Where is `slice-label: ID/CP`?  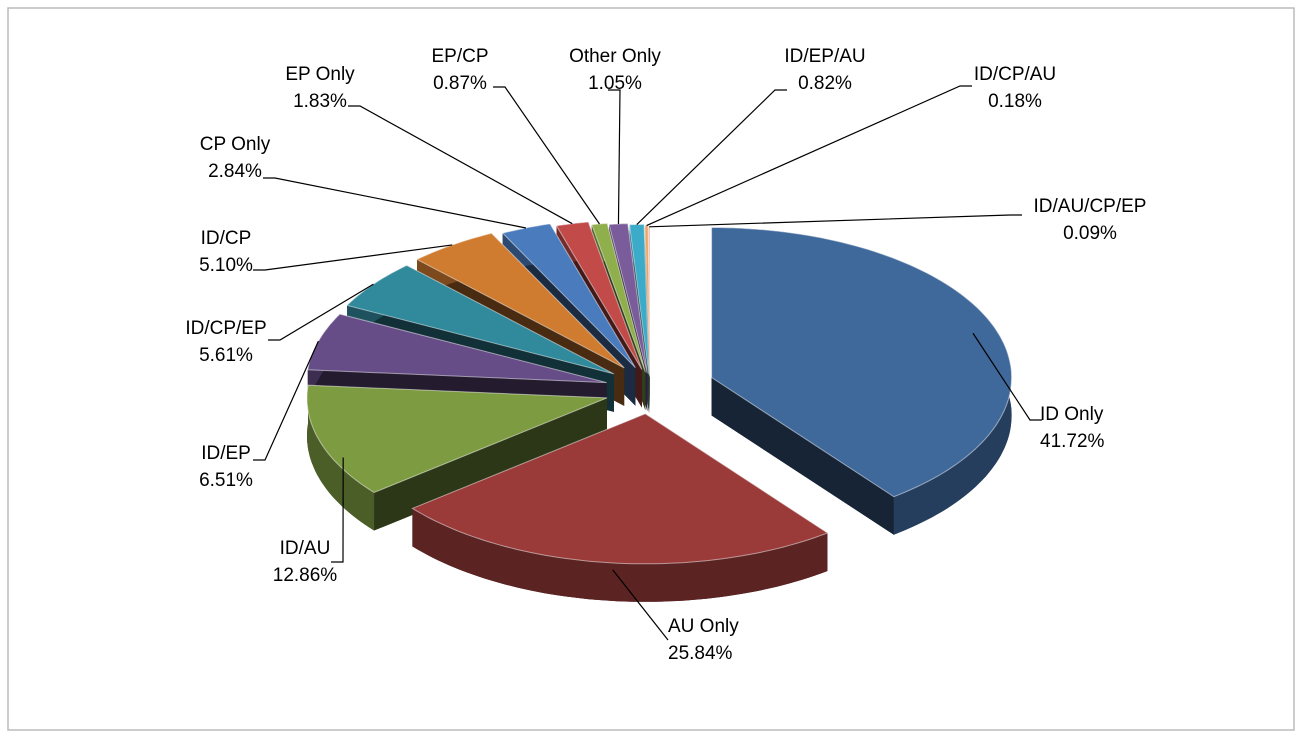 slice-label: ID/CP is located at coordinates (226, 238).